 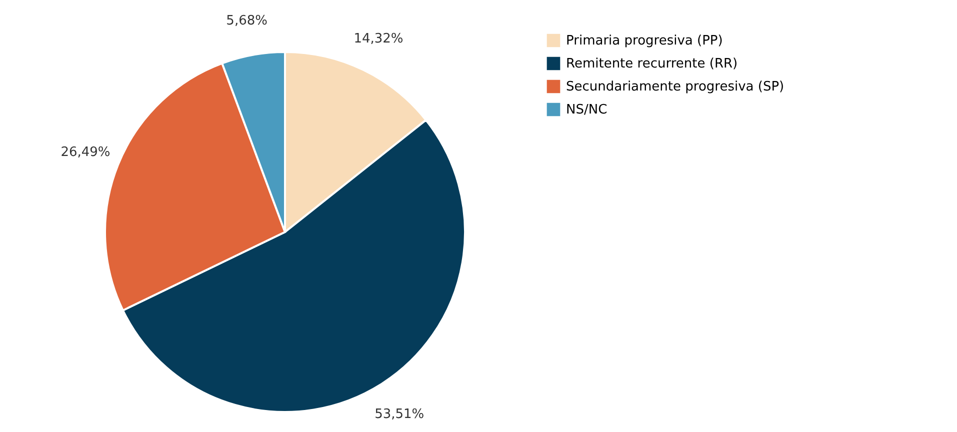 What do you see at coordinates (399, 414) in the screenshot?
I see `data-label: 53,51%` at bounding box center [399, 414].